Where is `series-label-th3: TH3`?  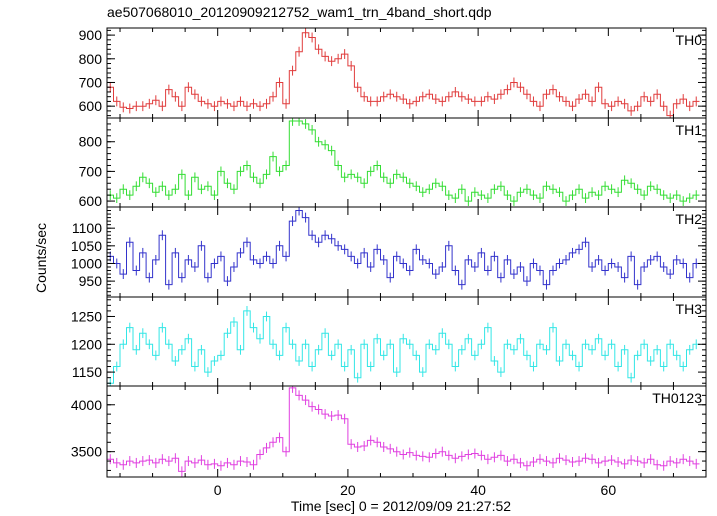 series-label-th3: TH3 is located at coordinates (689, 309).